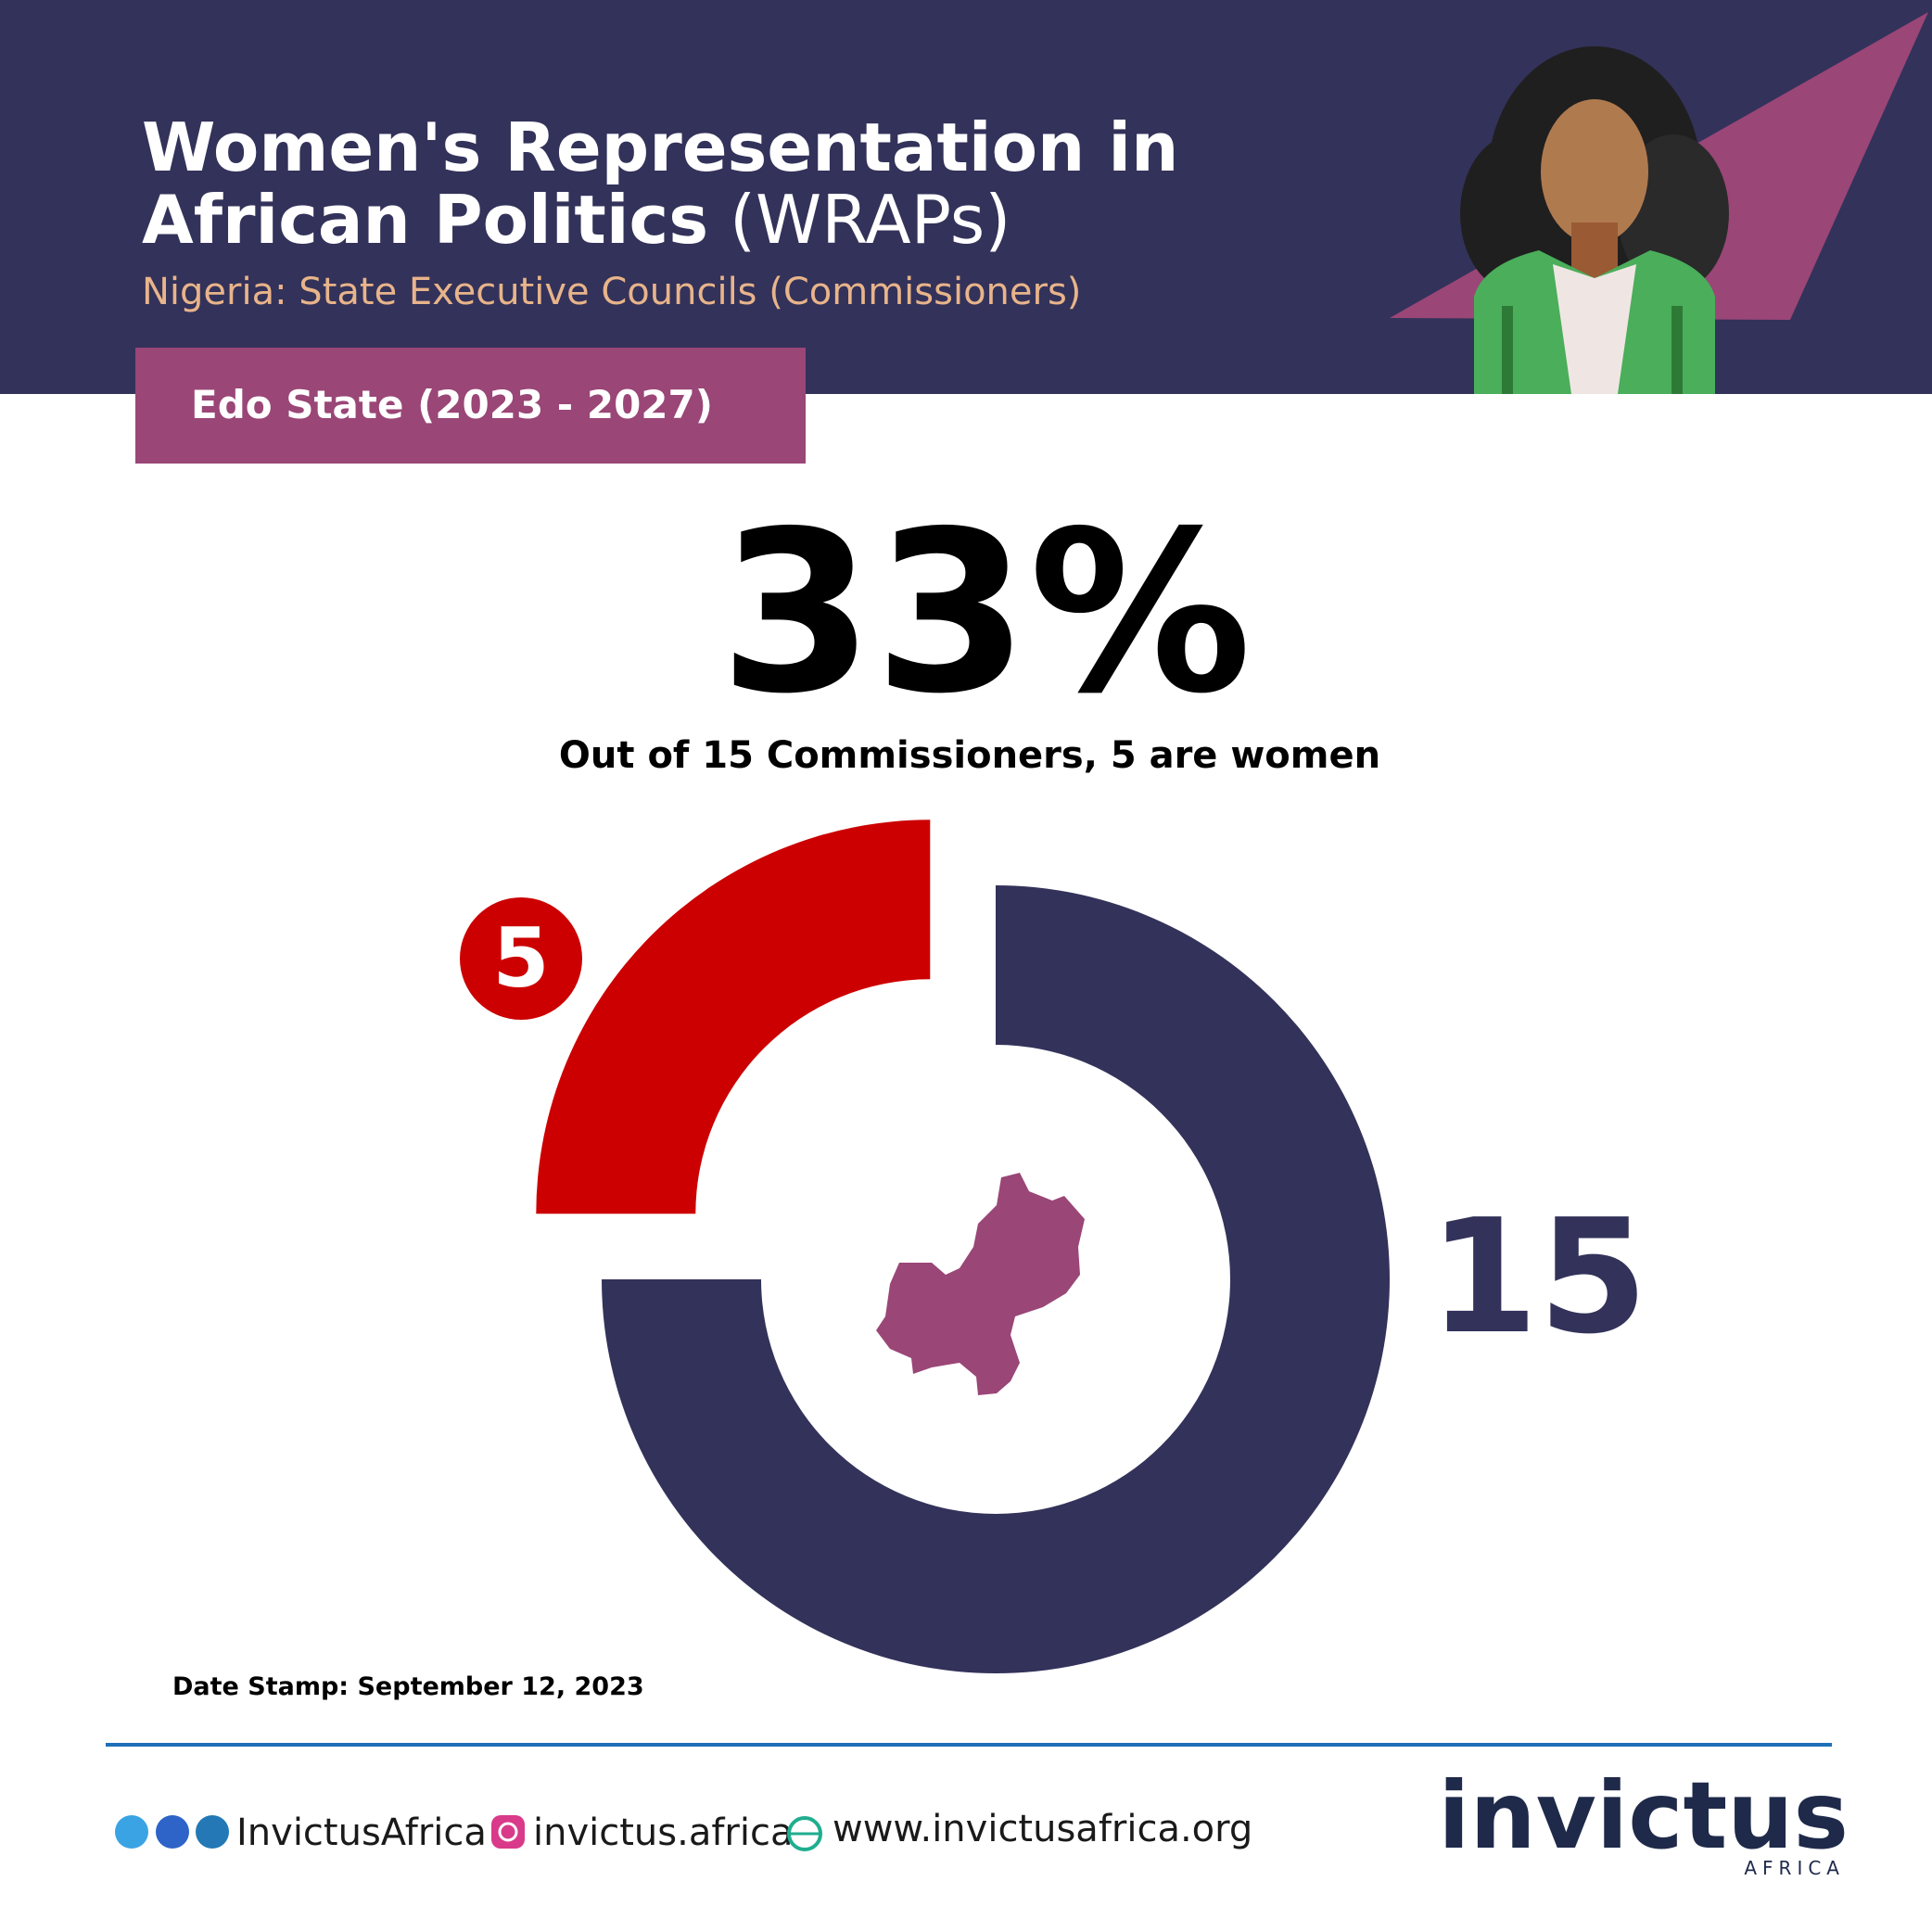 Image resolution: width=1932 pixels, height=1932 pixels. Describe the element at coordinates (1594, 329) in the screenshot. I see `shirt` at that location.